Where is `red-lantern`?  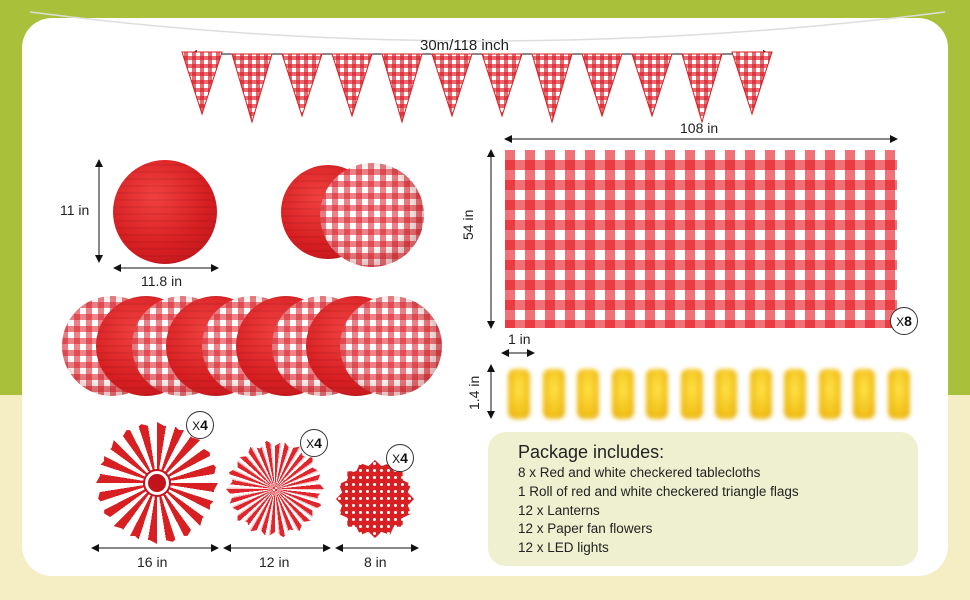 red-lantern is located at coordinates (165, 212).